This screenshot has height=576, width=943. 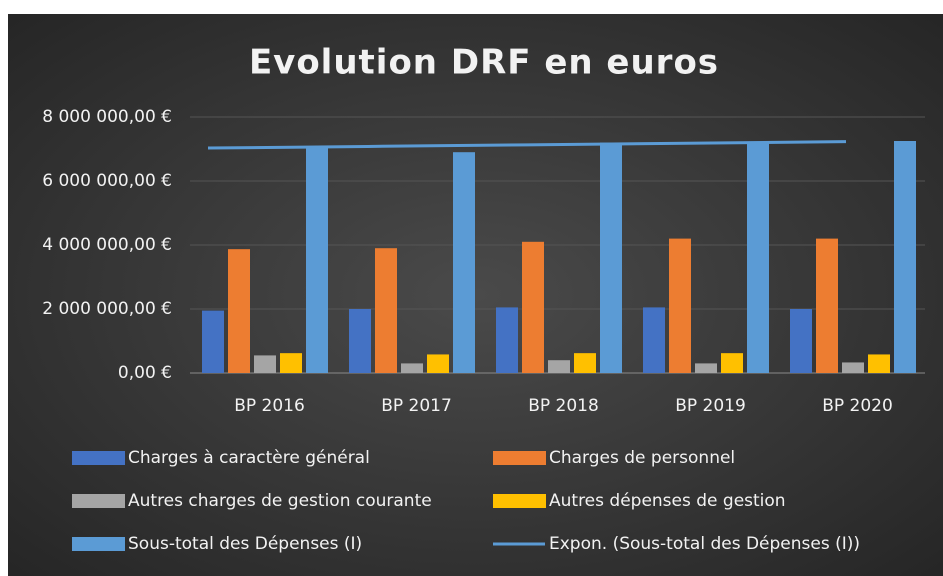 I want to click on y-tick-label: 6 000 000,00 €, so click(x=107, y=181).